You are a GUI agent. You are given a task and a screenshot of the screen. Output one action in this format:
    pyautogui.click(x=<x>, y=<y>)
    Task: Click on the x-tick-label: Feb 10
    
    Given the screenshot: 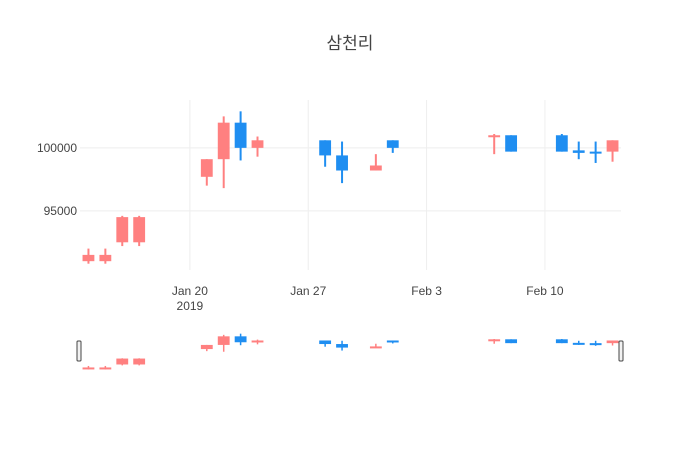 What is the action you would take?
    pyautogui.click(x=545, y=291)
    